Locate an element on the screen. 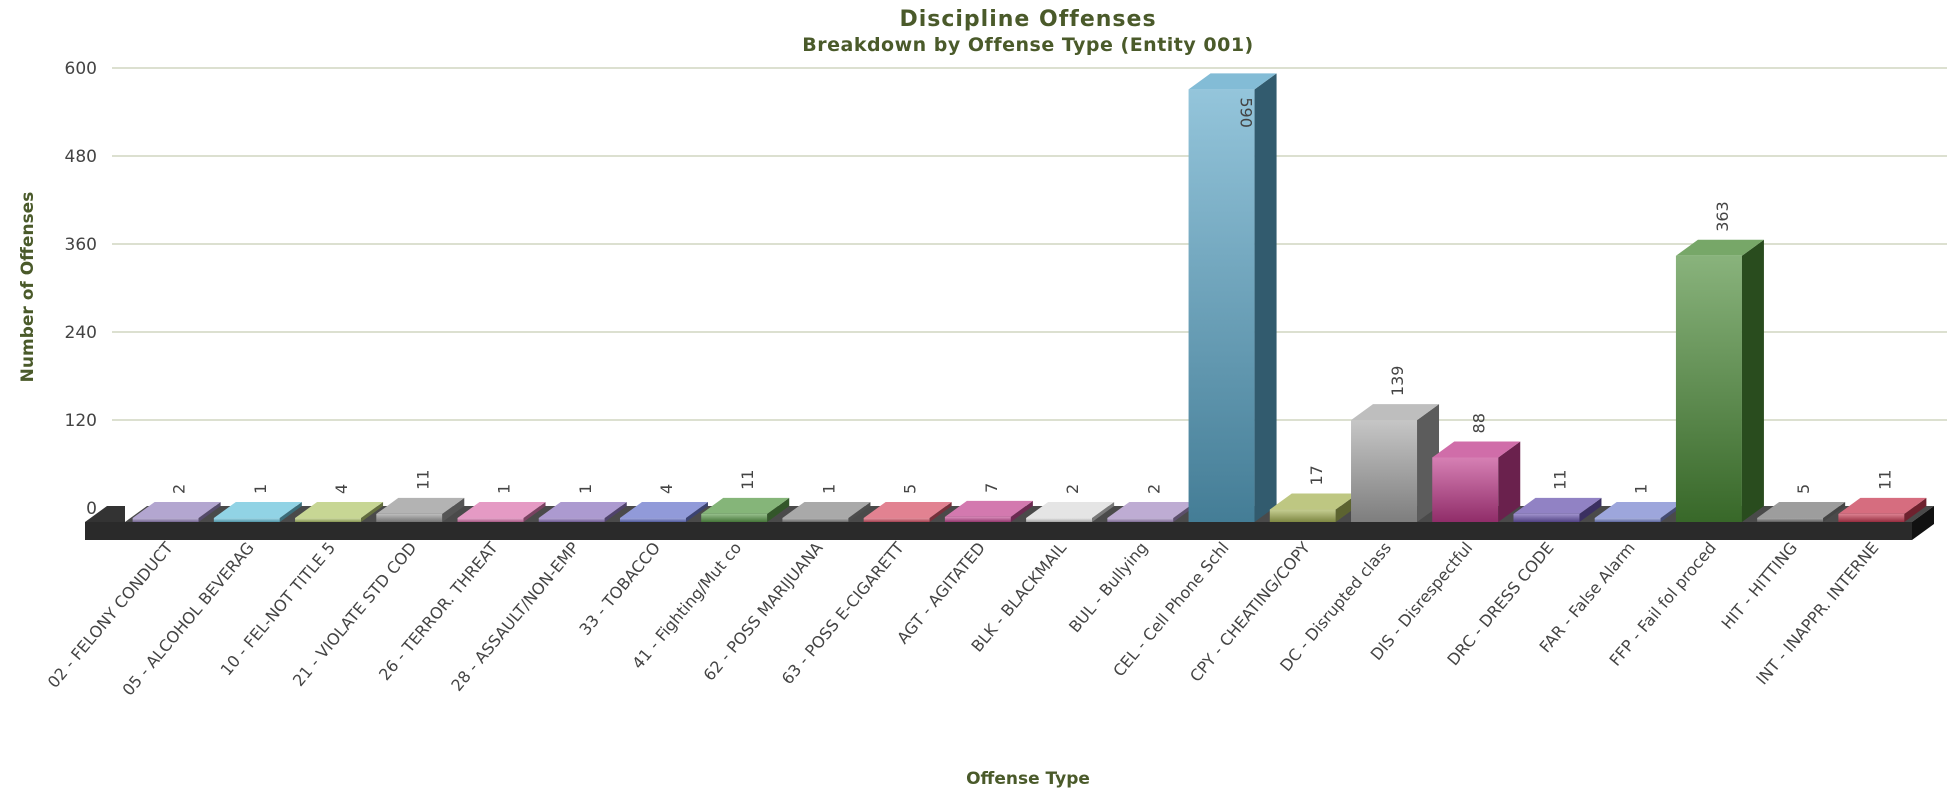  data-label-5: 1 is located at coordinates (585, 489).